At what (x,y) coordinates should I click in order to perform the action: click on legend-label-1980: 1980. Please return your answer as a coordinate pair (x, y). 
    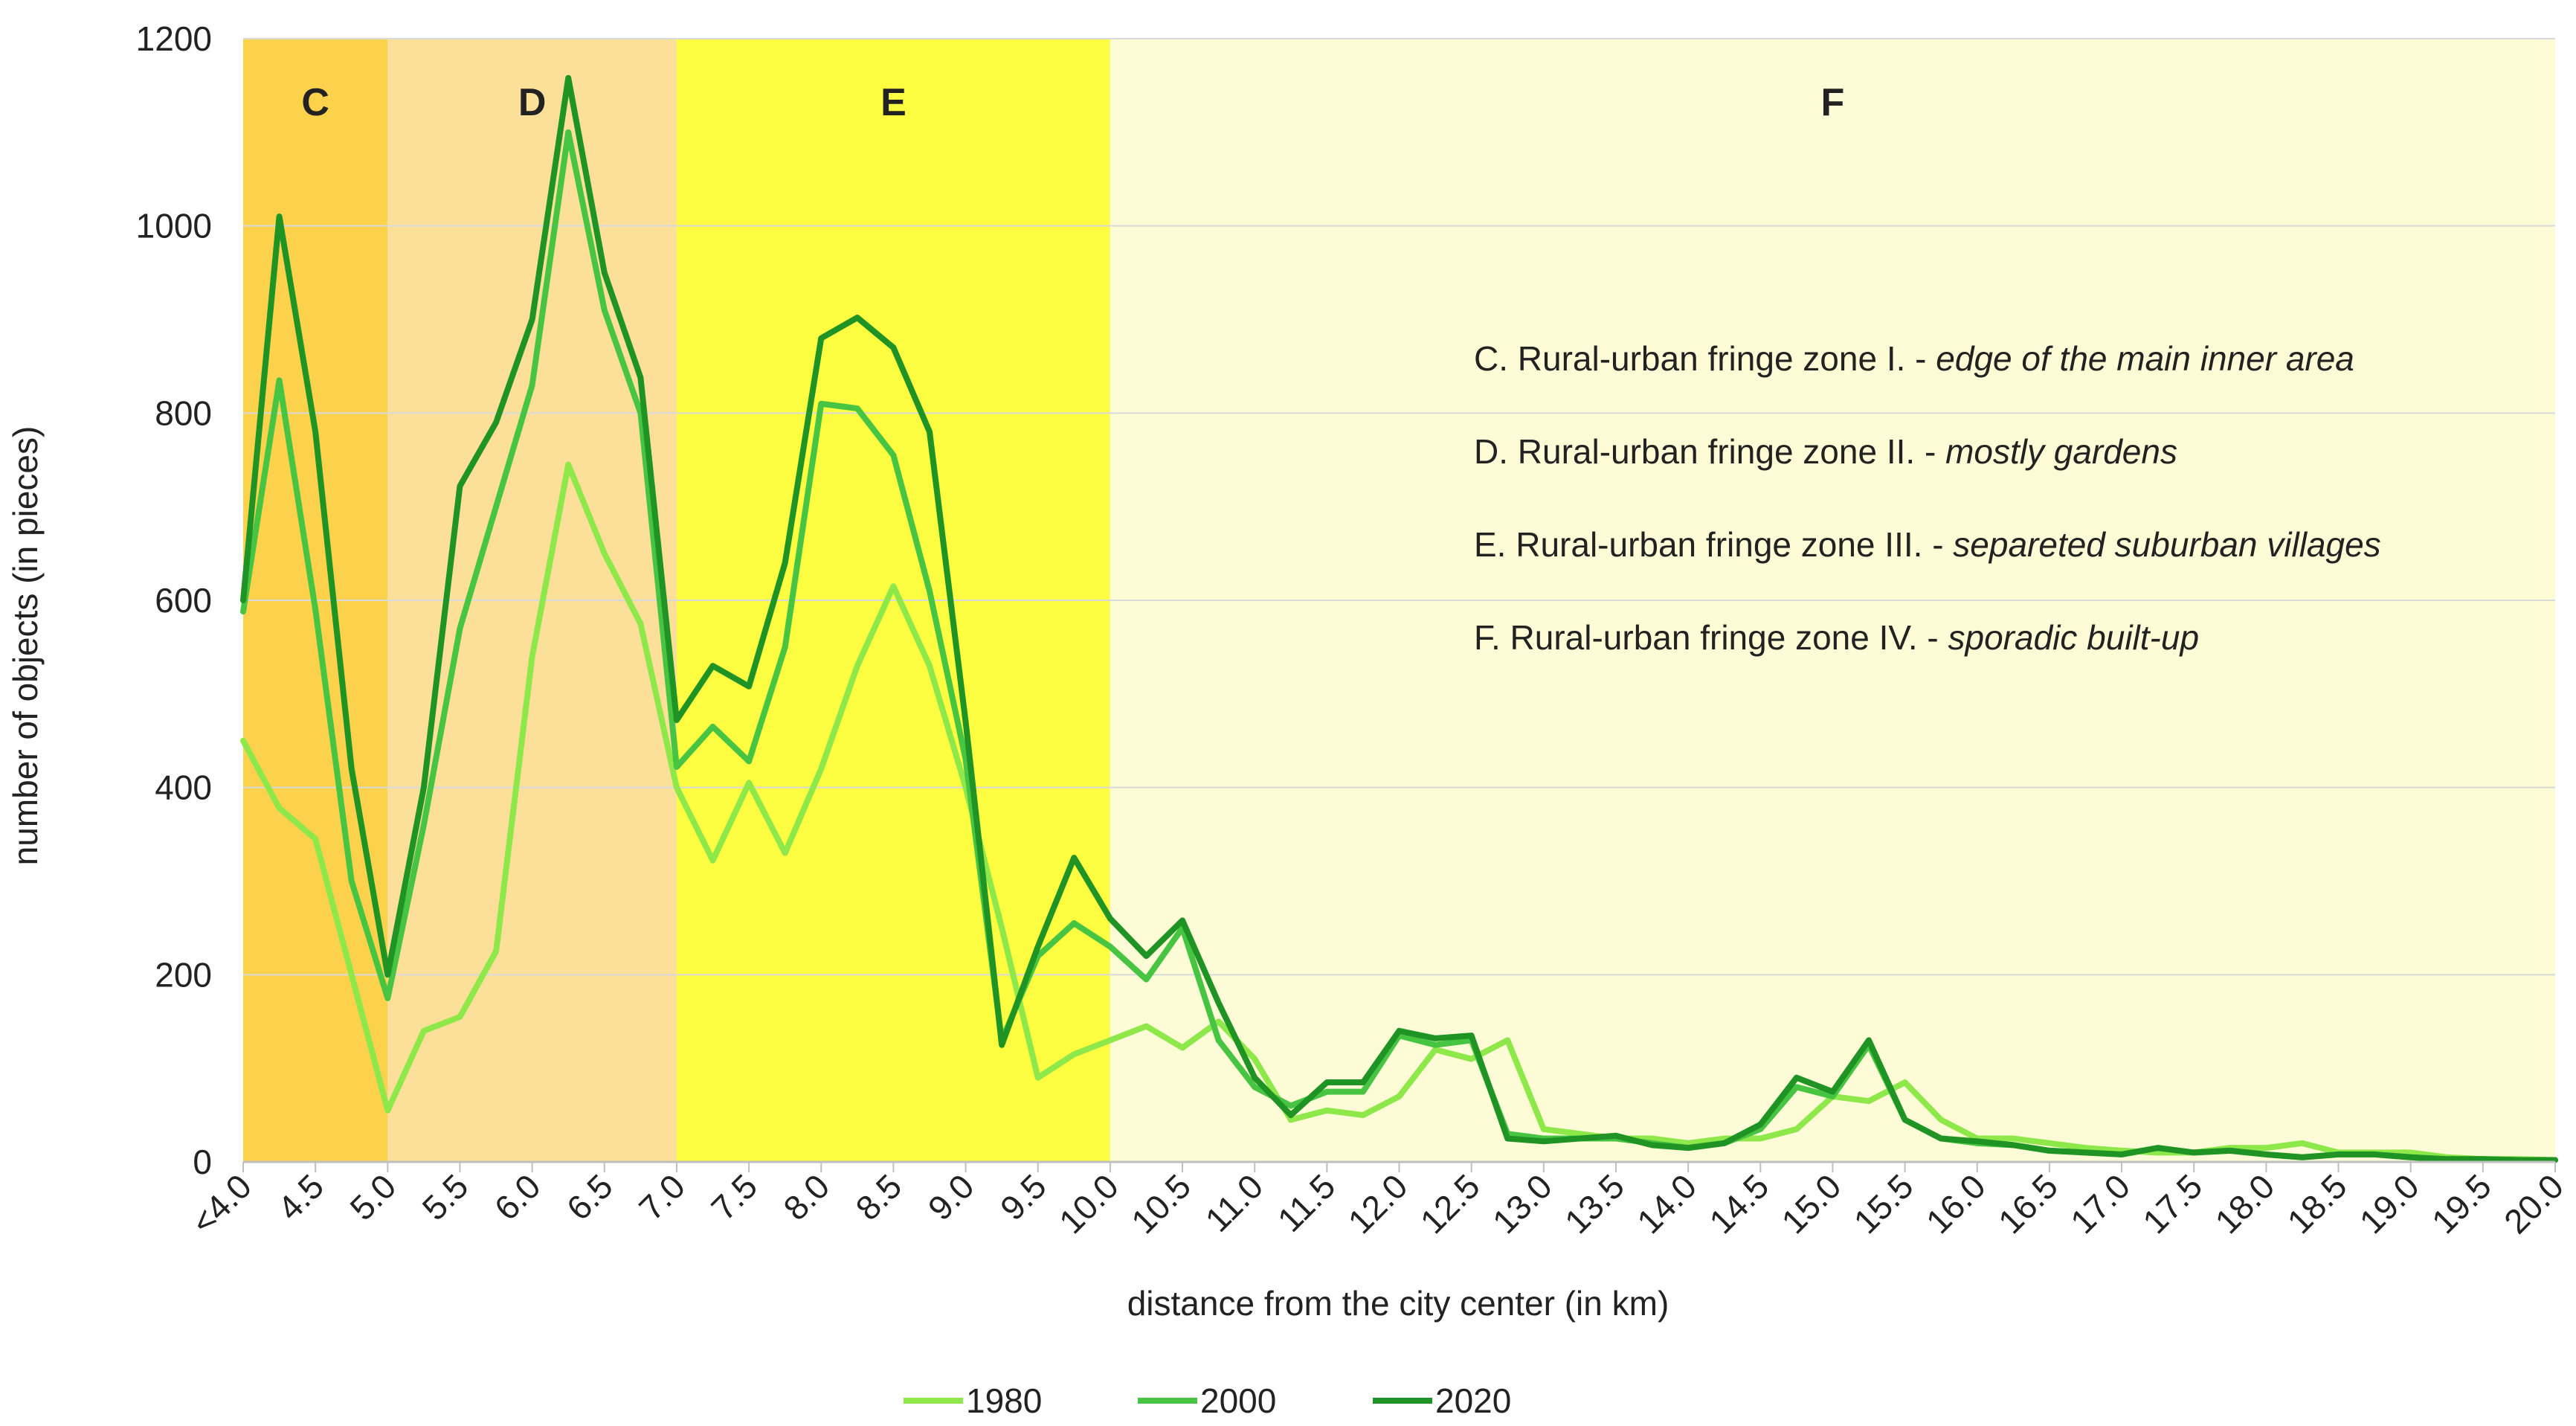
    Looking at the image, I should click on (1004, 1400).